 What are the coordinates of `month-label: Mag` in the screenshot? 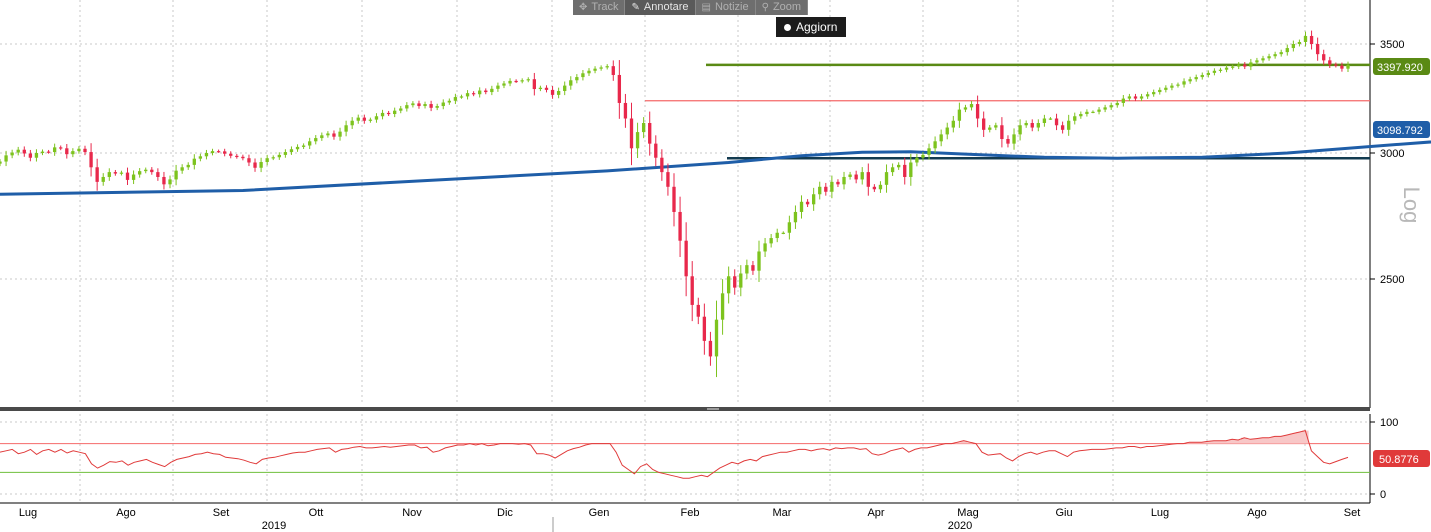 It's located at (967, 513).